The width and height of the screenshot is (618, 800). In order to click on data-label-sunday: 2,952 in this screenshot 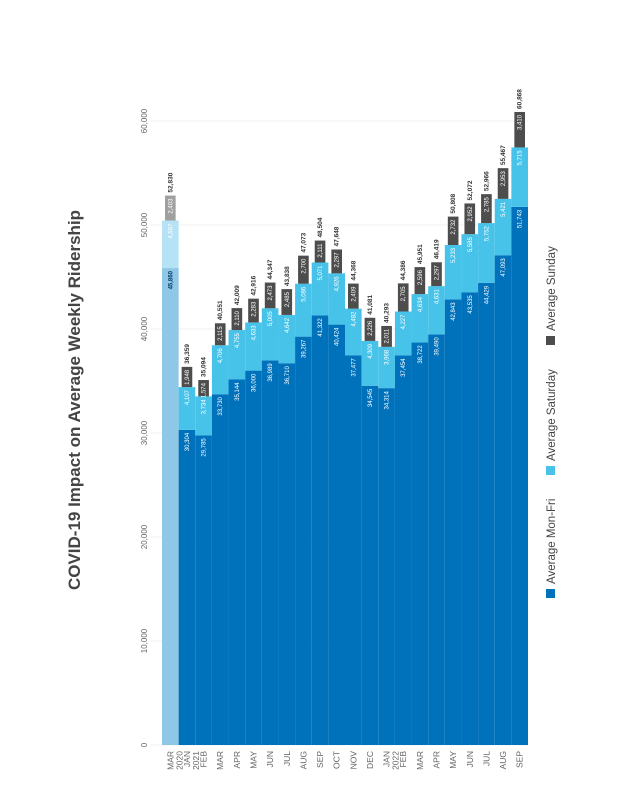, I will do `click(471, 214)`.